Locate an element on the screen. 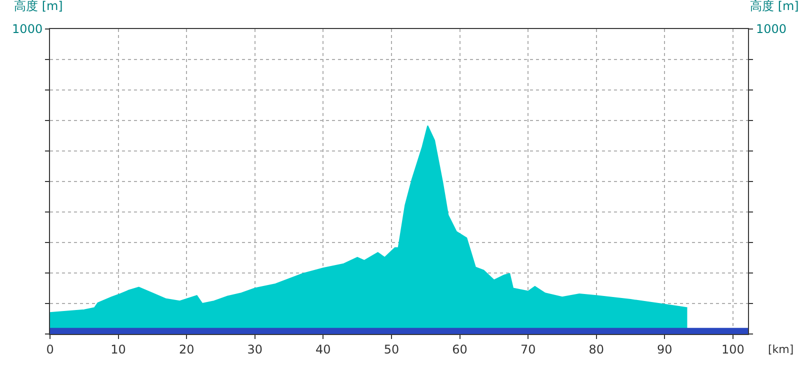 This screenshot has height=368, width=800. x-tick-label: 50 is located at coordinates (392, 349).